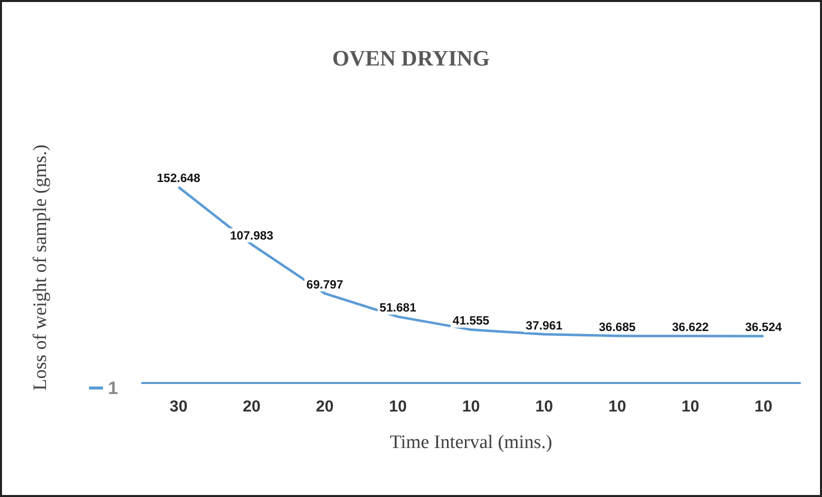  What do you see at coordinates (325, 284) in the screenshot?
I see `data-label: 69.797` at bounding box center [325, 284].